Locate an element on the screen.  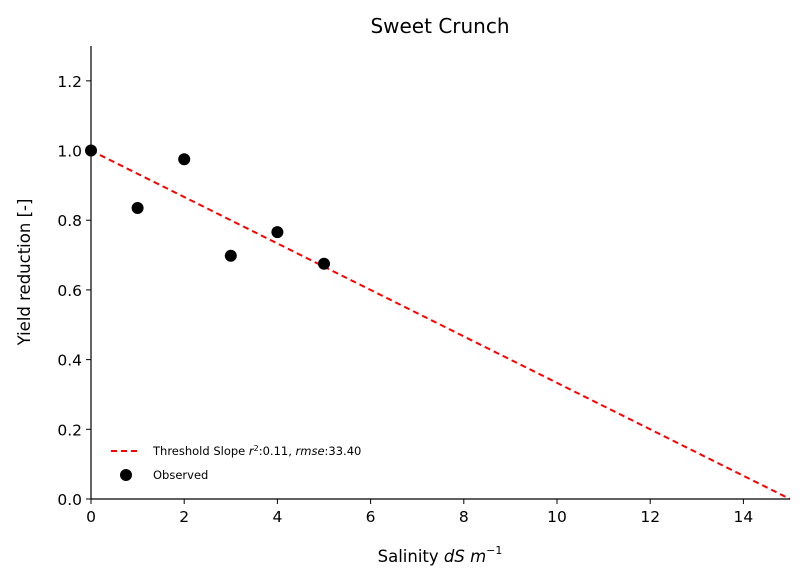
legend-observed-marker is located at coordinates (126, 475).